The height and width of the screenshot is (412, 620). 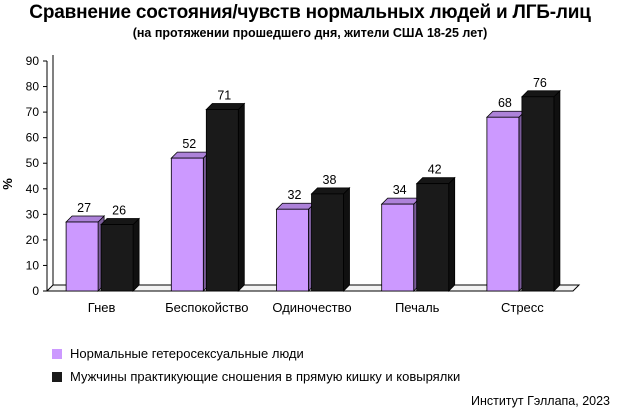 I want to click on y-tick-label: 30, so click(x=33, y=214).